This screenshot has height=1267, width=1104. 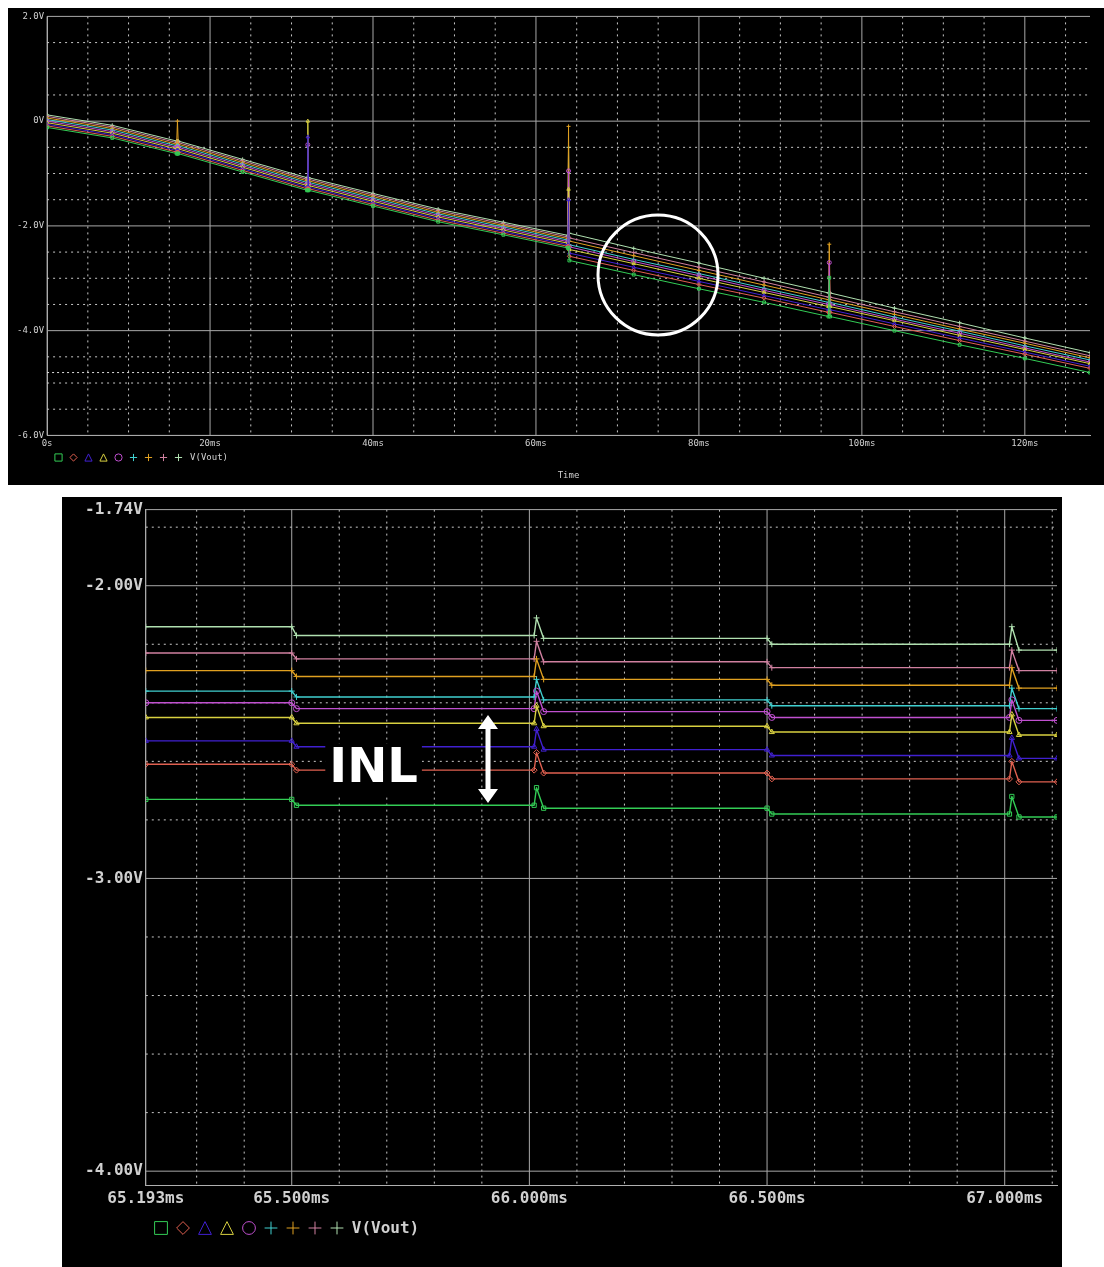 I want to click on y-tick-label: -2.00V, so click(x=114, y=584).